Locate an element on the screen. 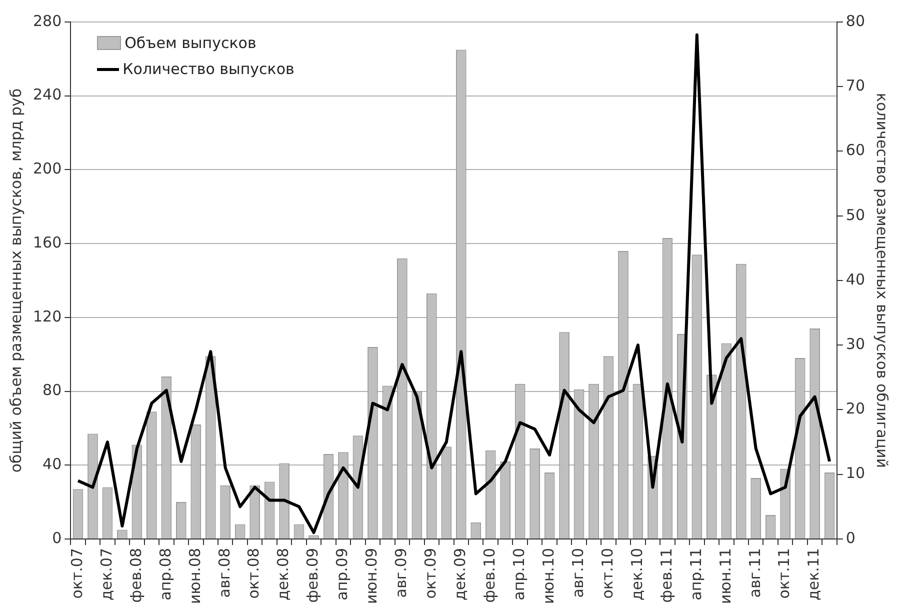 The height and width of the screenshot is (611, 898). y2-tick-label: 50 is located at coordinates (856, 215).